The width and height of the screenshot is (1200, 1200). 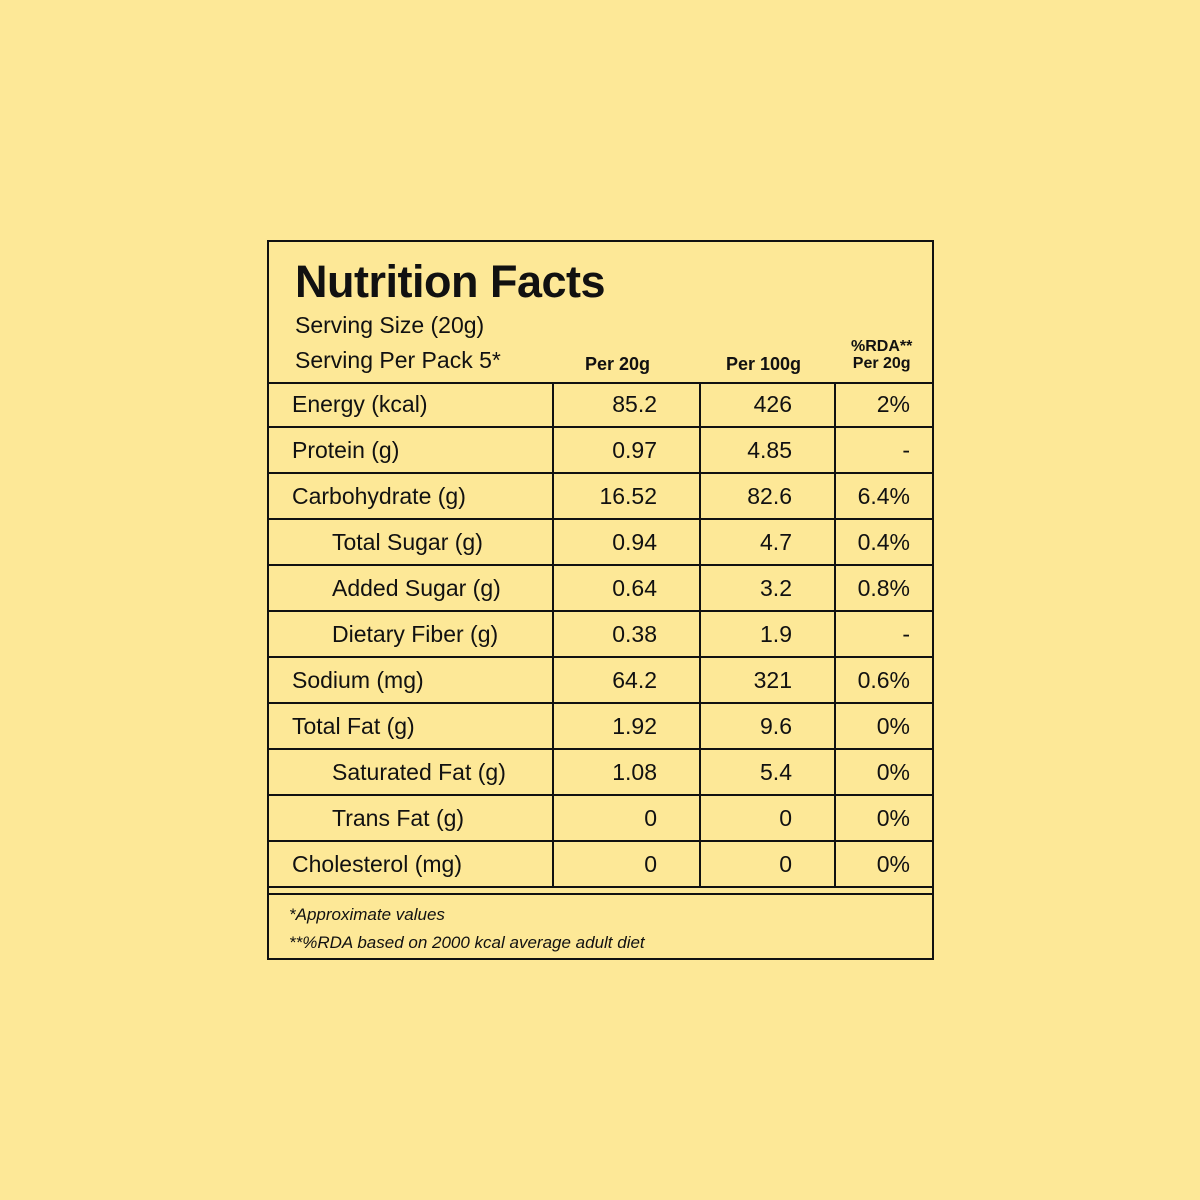 What do you see at coordinates (618, 364) in the screenshot?
I see `column-header-per-20g: Per 20g` at bounding box center [618, 364].